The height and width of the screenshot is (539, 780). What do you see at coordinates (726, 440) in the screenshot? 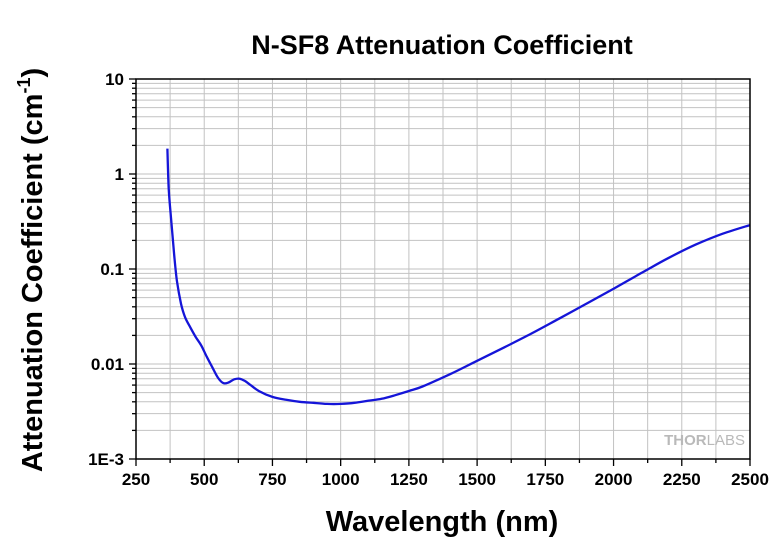
I see `watermark-part2: LABS` at bounding box center [726, 440].